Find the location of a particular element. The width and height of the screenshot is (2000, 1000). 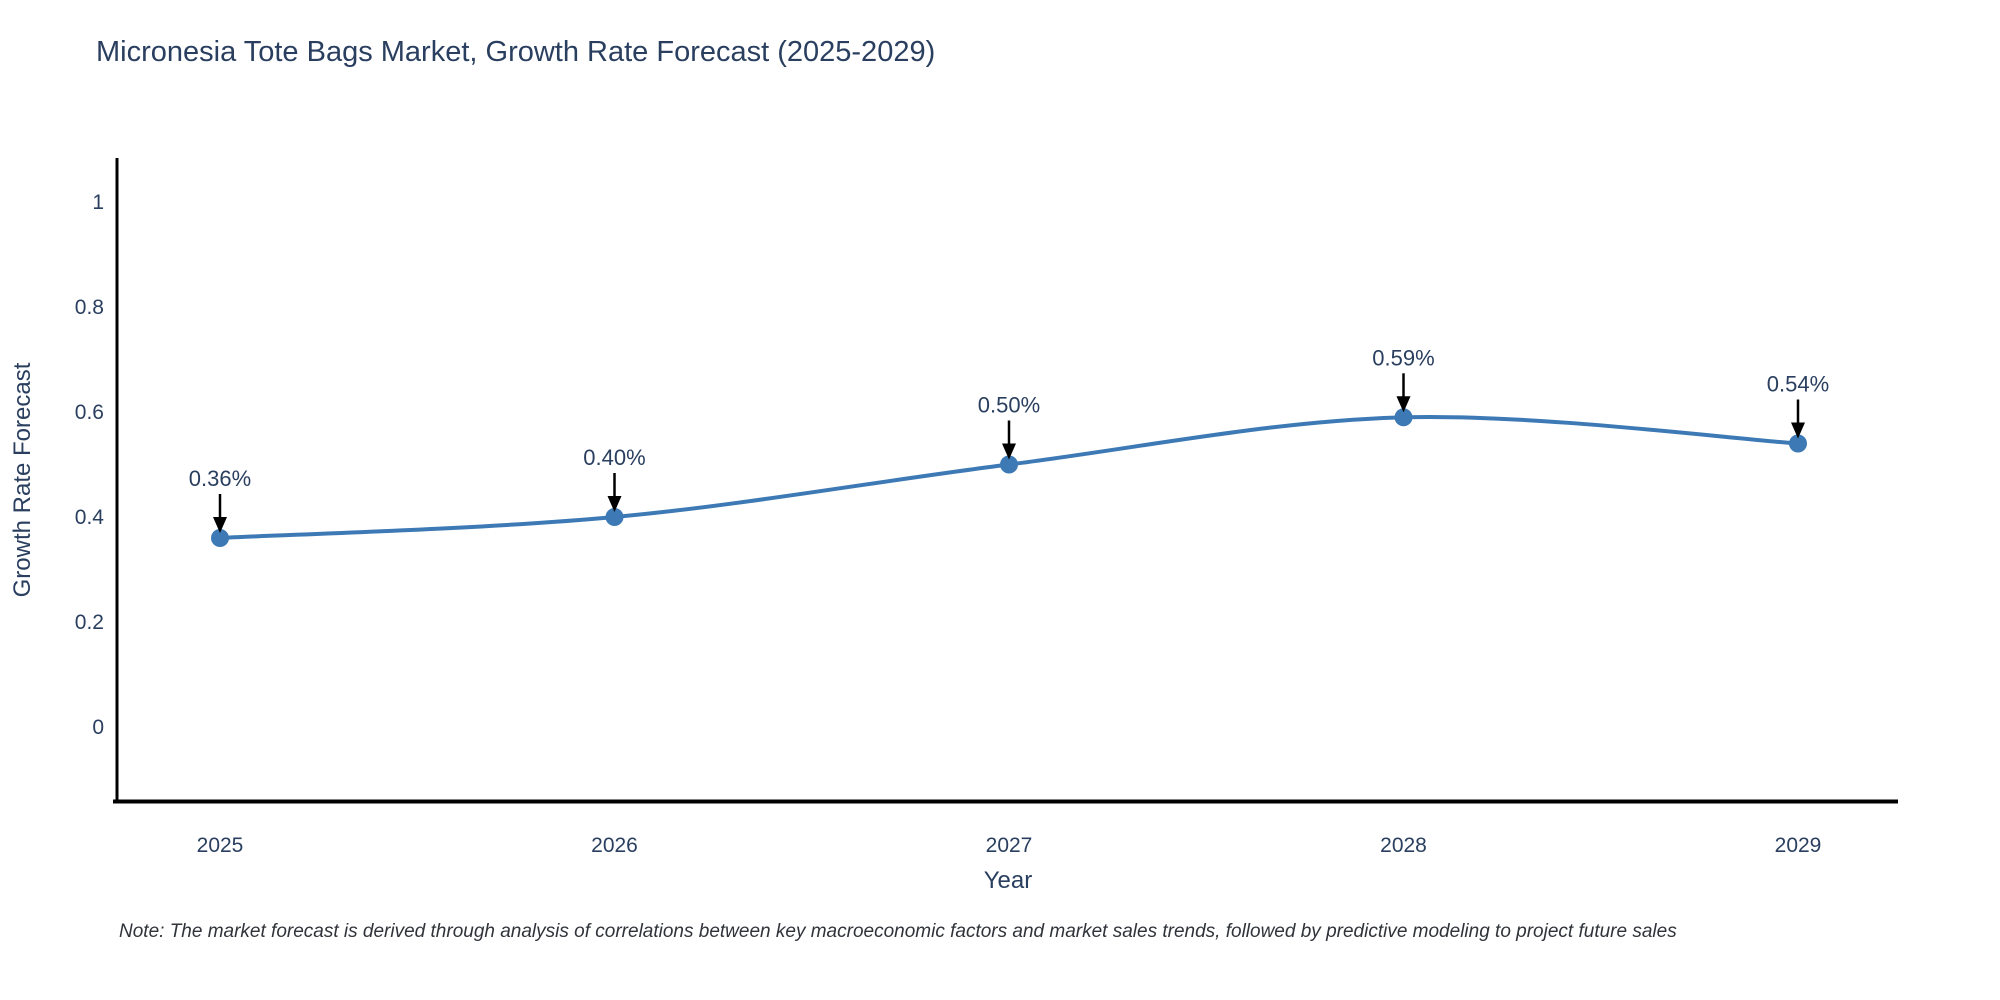

x-axis-title: Year is located at coordinates (1008, 880).